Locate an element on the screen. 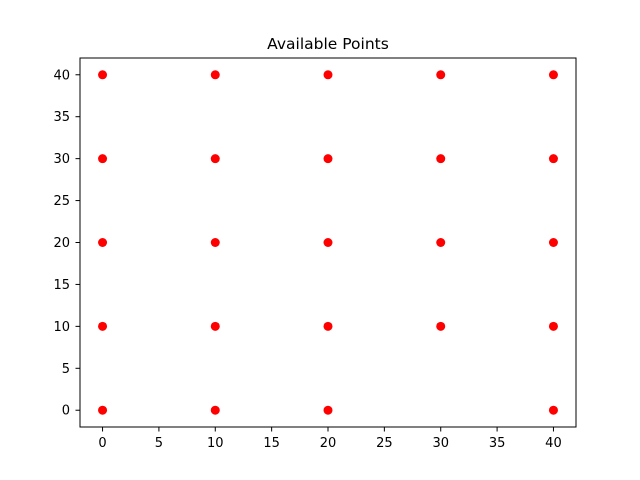 The image size is (640, 480). y-tick-label: 10 is located at coordinates (61, 327).